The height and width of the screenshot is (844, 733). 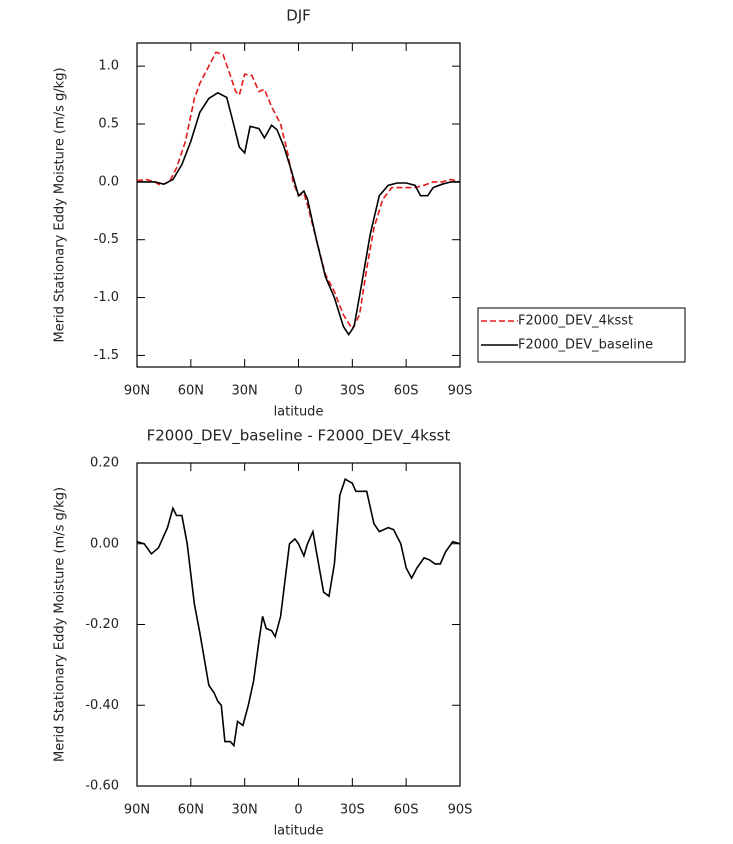 What do you see at coordinates (108, 66) in the screenshot?
I see `y-tick-label: 1.0` at bounding box center [108, 66].